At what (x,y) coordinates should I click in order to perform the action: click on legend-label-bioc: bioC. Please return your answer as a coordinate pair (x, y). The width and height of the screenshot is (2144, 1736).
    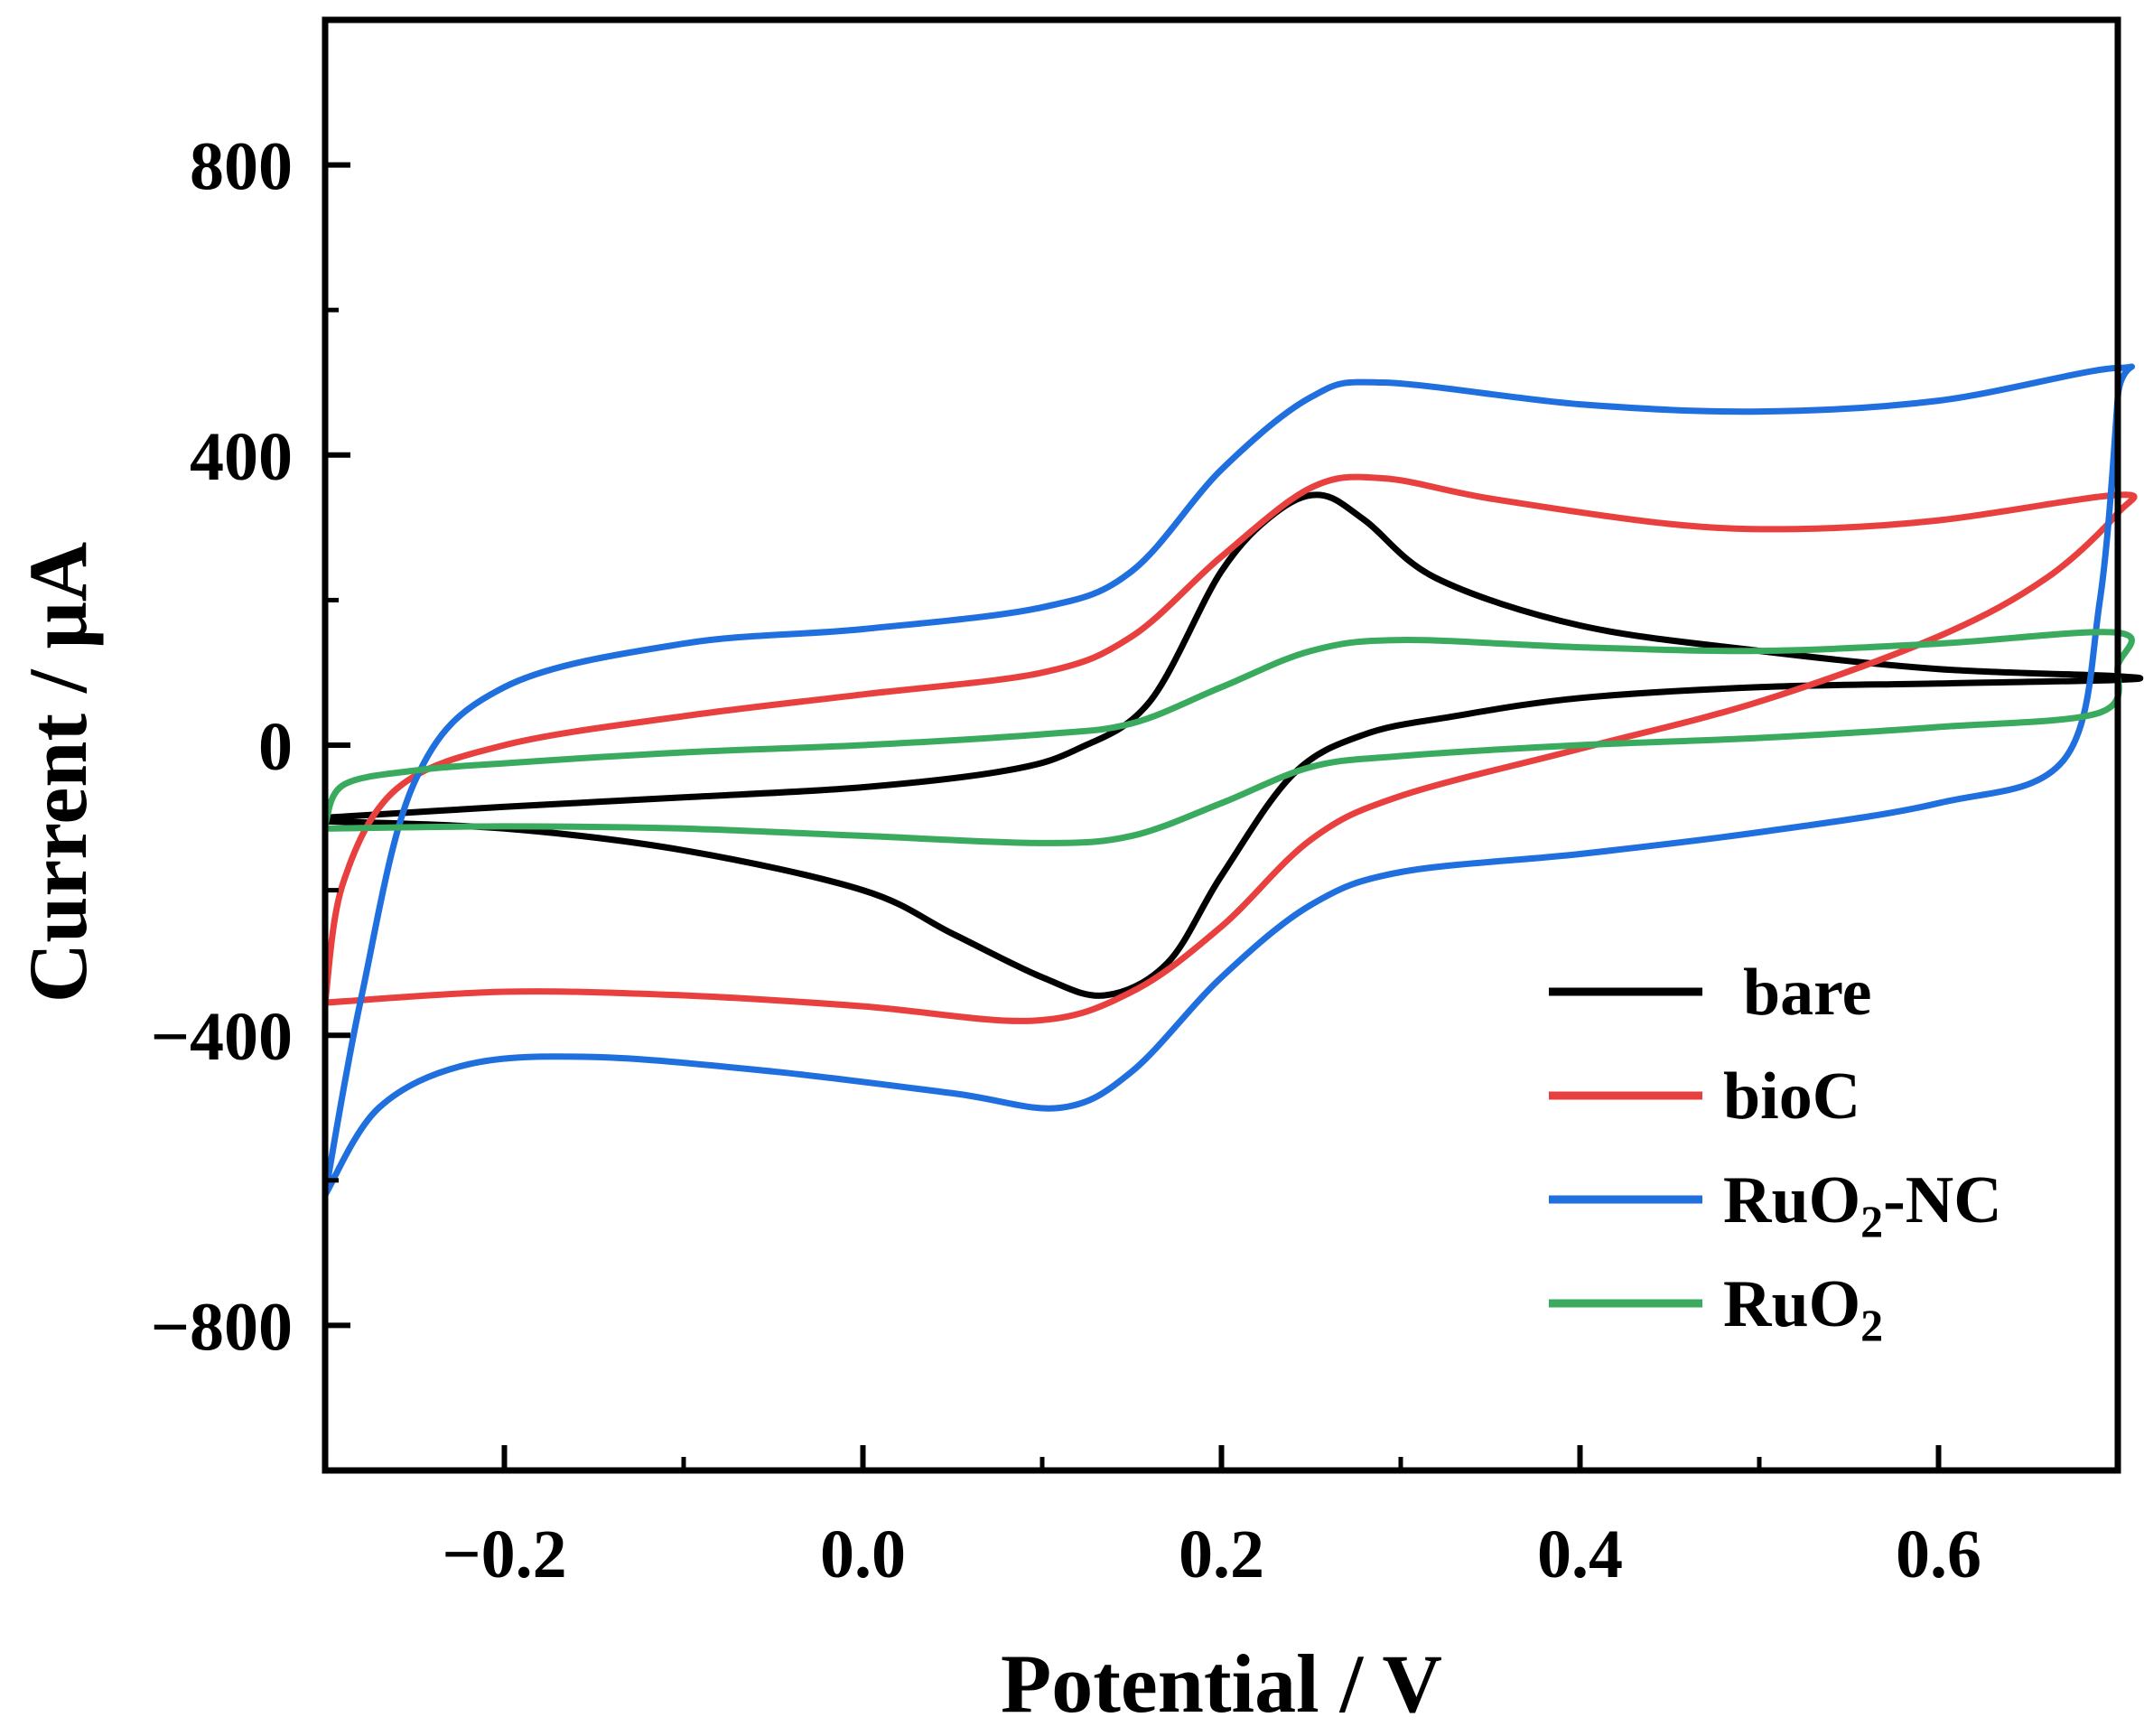
    Looking at the image, I should click on (1791, 1096).